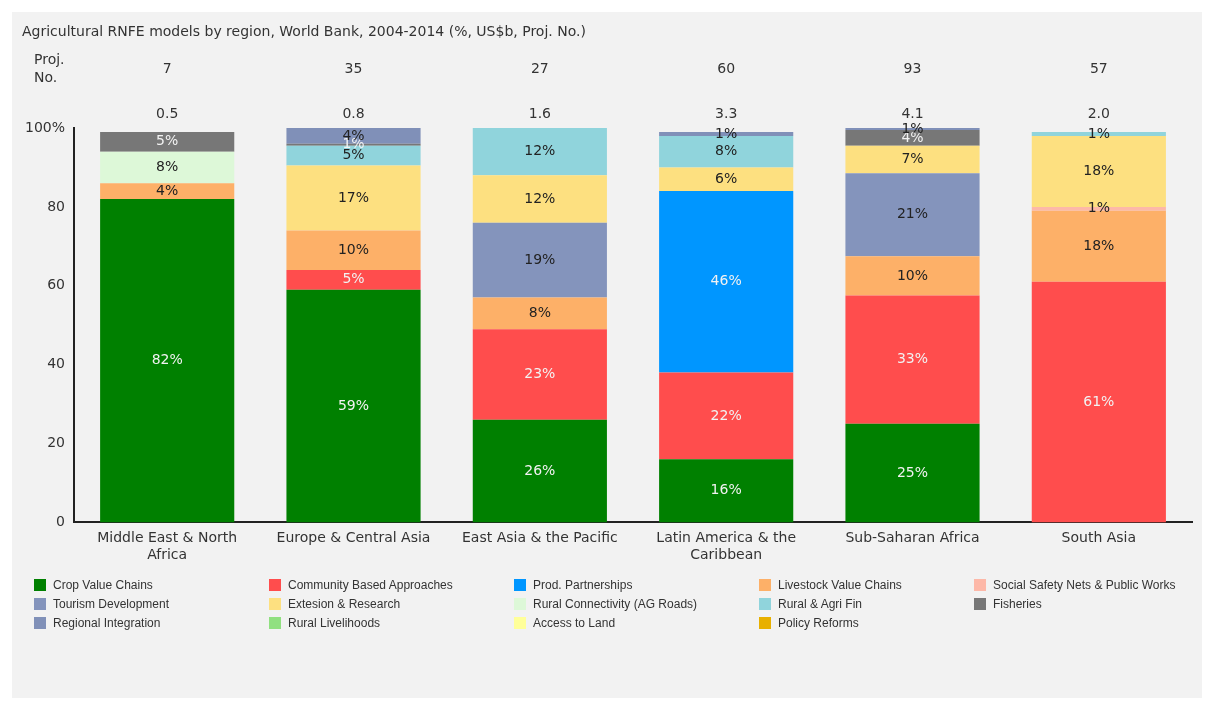 Image resolution: width=1212 pixels, height=702 pixels. I want to click on y-tick-label: 80, so click(56, 205).